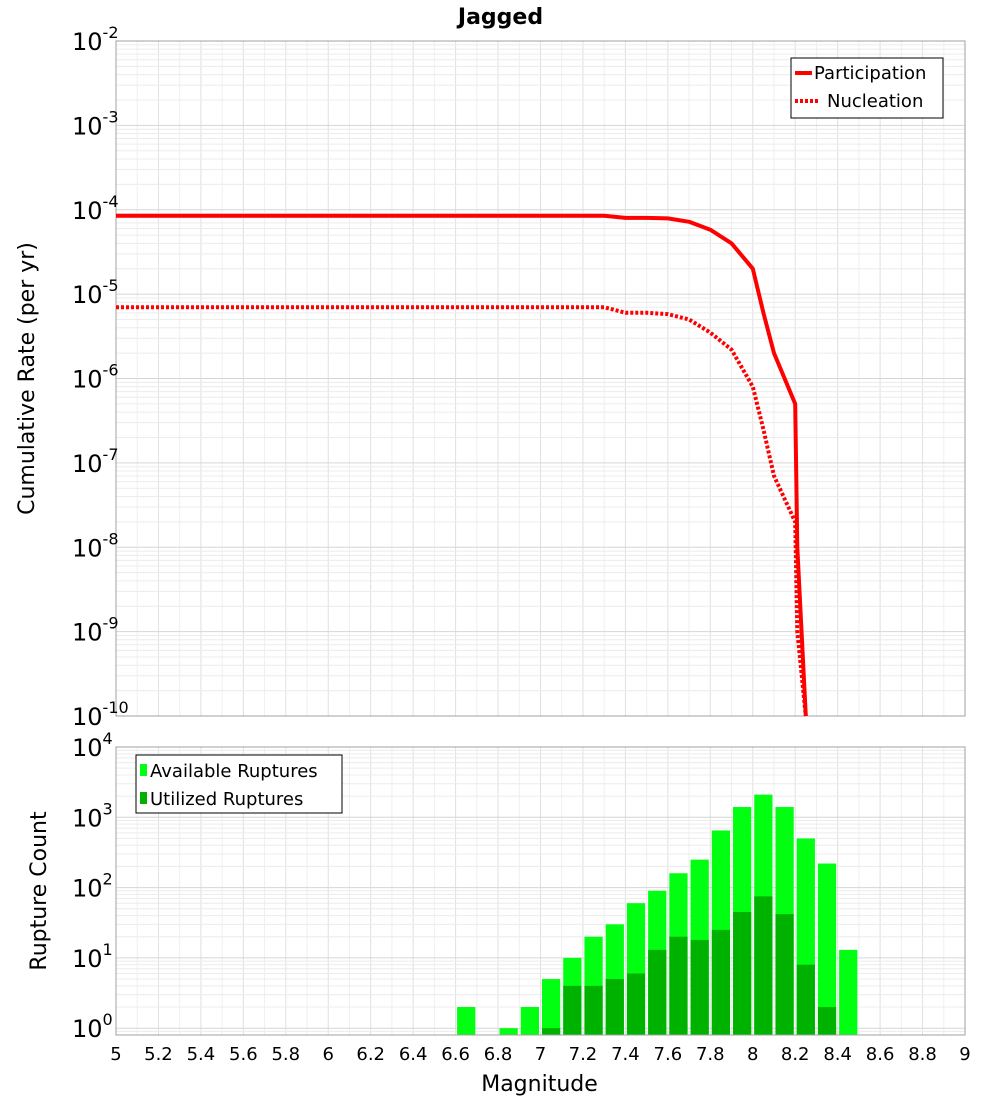 Image resolution: width=1000 pixels, height=1100 pixels. What do you see at coordinates (870, 73) in the screenshot?
I see `participation-legend-label: Participation` at bounding box center [870, 73].